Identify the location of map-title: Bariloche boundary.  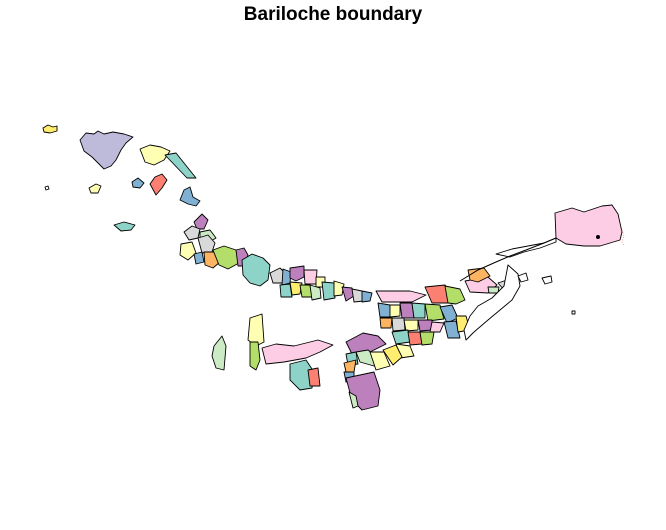
(333, 14).